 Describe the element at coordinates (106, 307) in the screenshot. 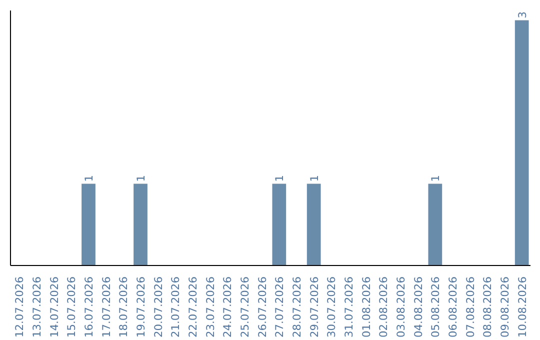

I see `x-tick-label: 17.07.2026` at that location.